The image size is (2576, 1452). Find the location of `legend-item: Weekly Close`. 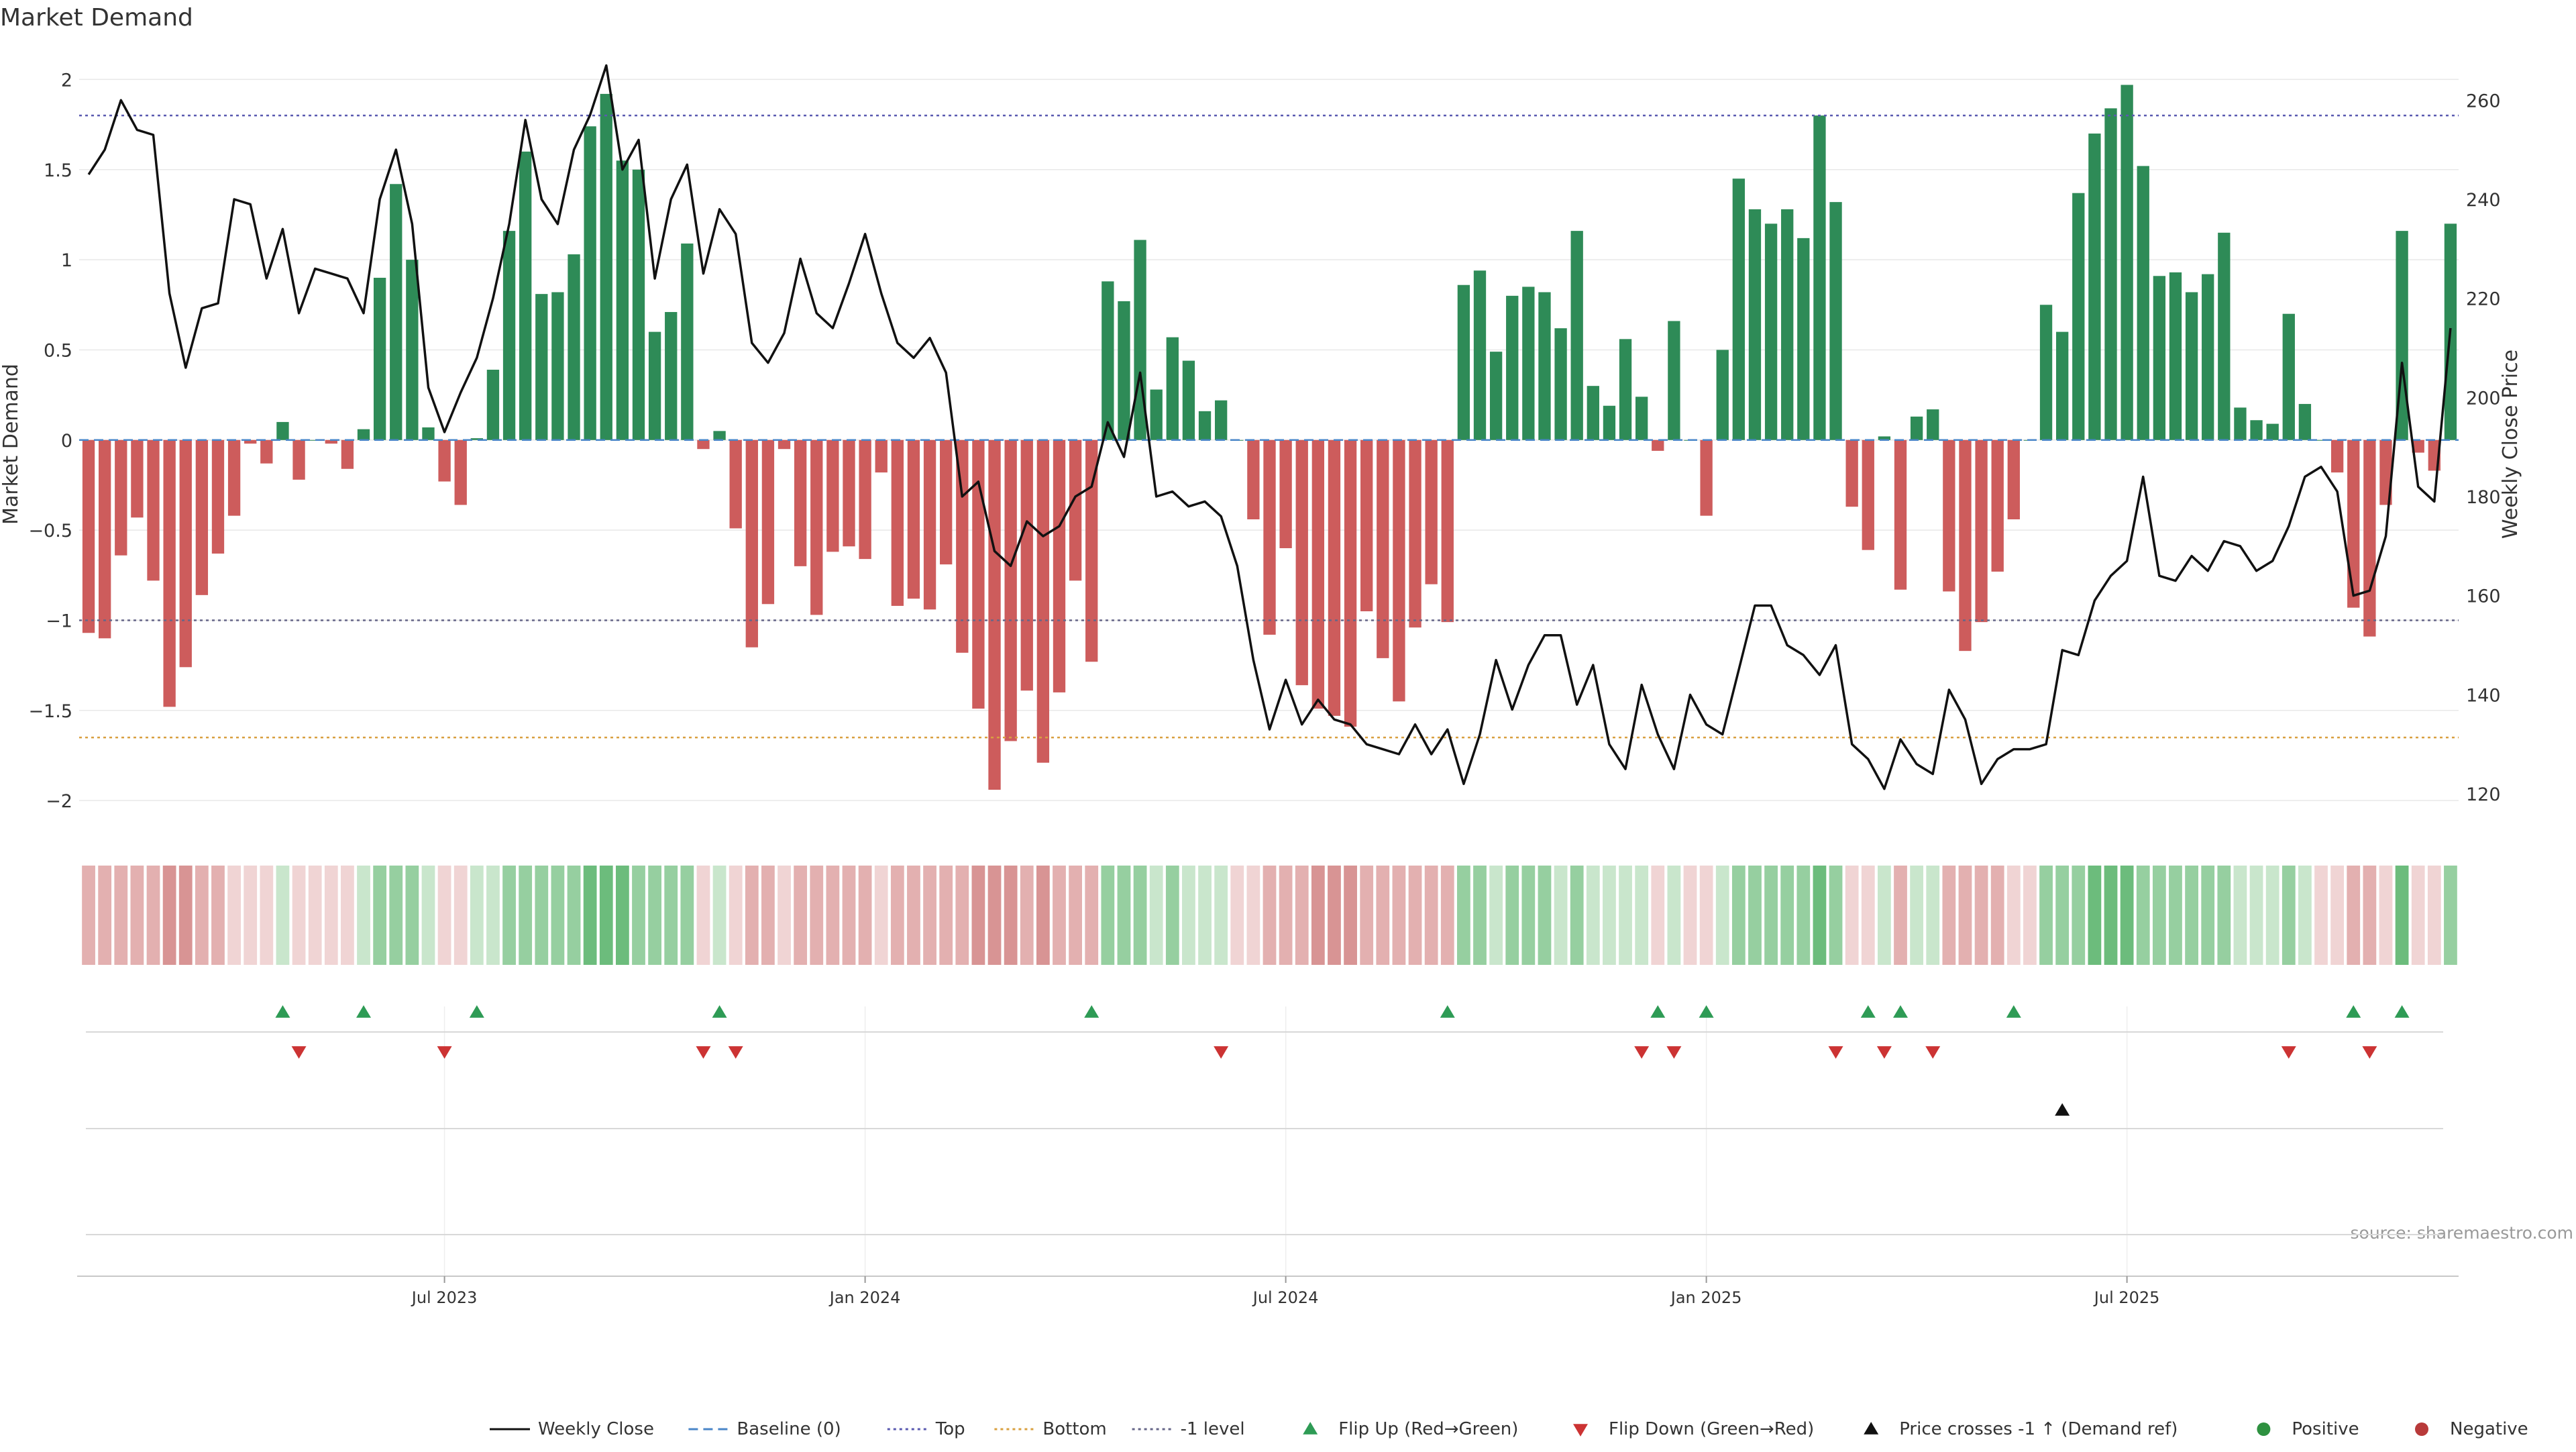

legend-item: Weekly Close is located at coordinates (572, 1429).